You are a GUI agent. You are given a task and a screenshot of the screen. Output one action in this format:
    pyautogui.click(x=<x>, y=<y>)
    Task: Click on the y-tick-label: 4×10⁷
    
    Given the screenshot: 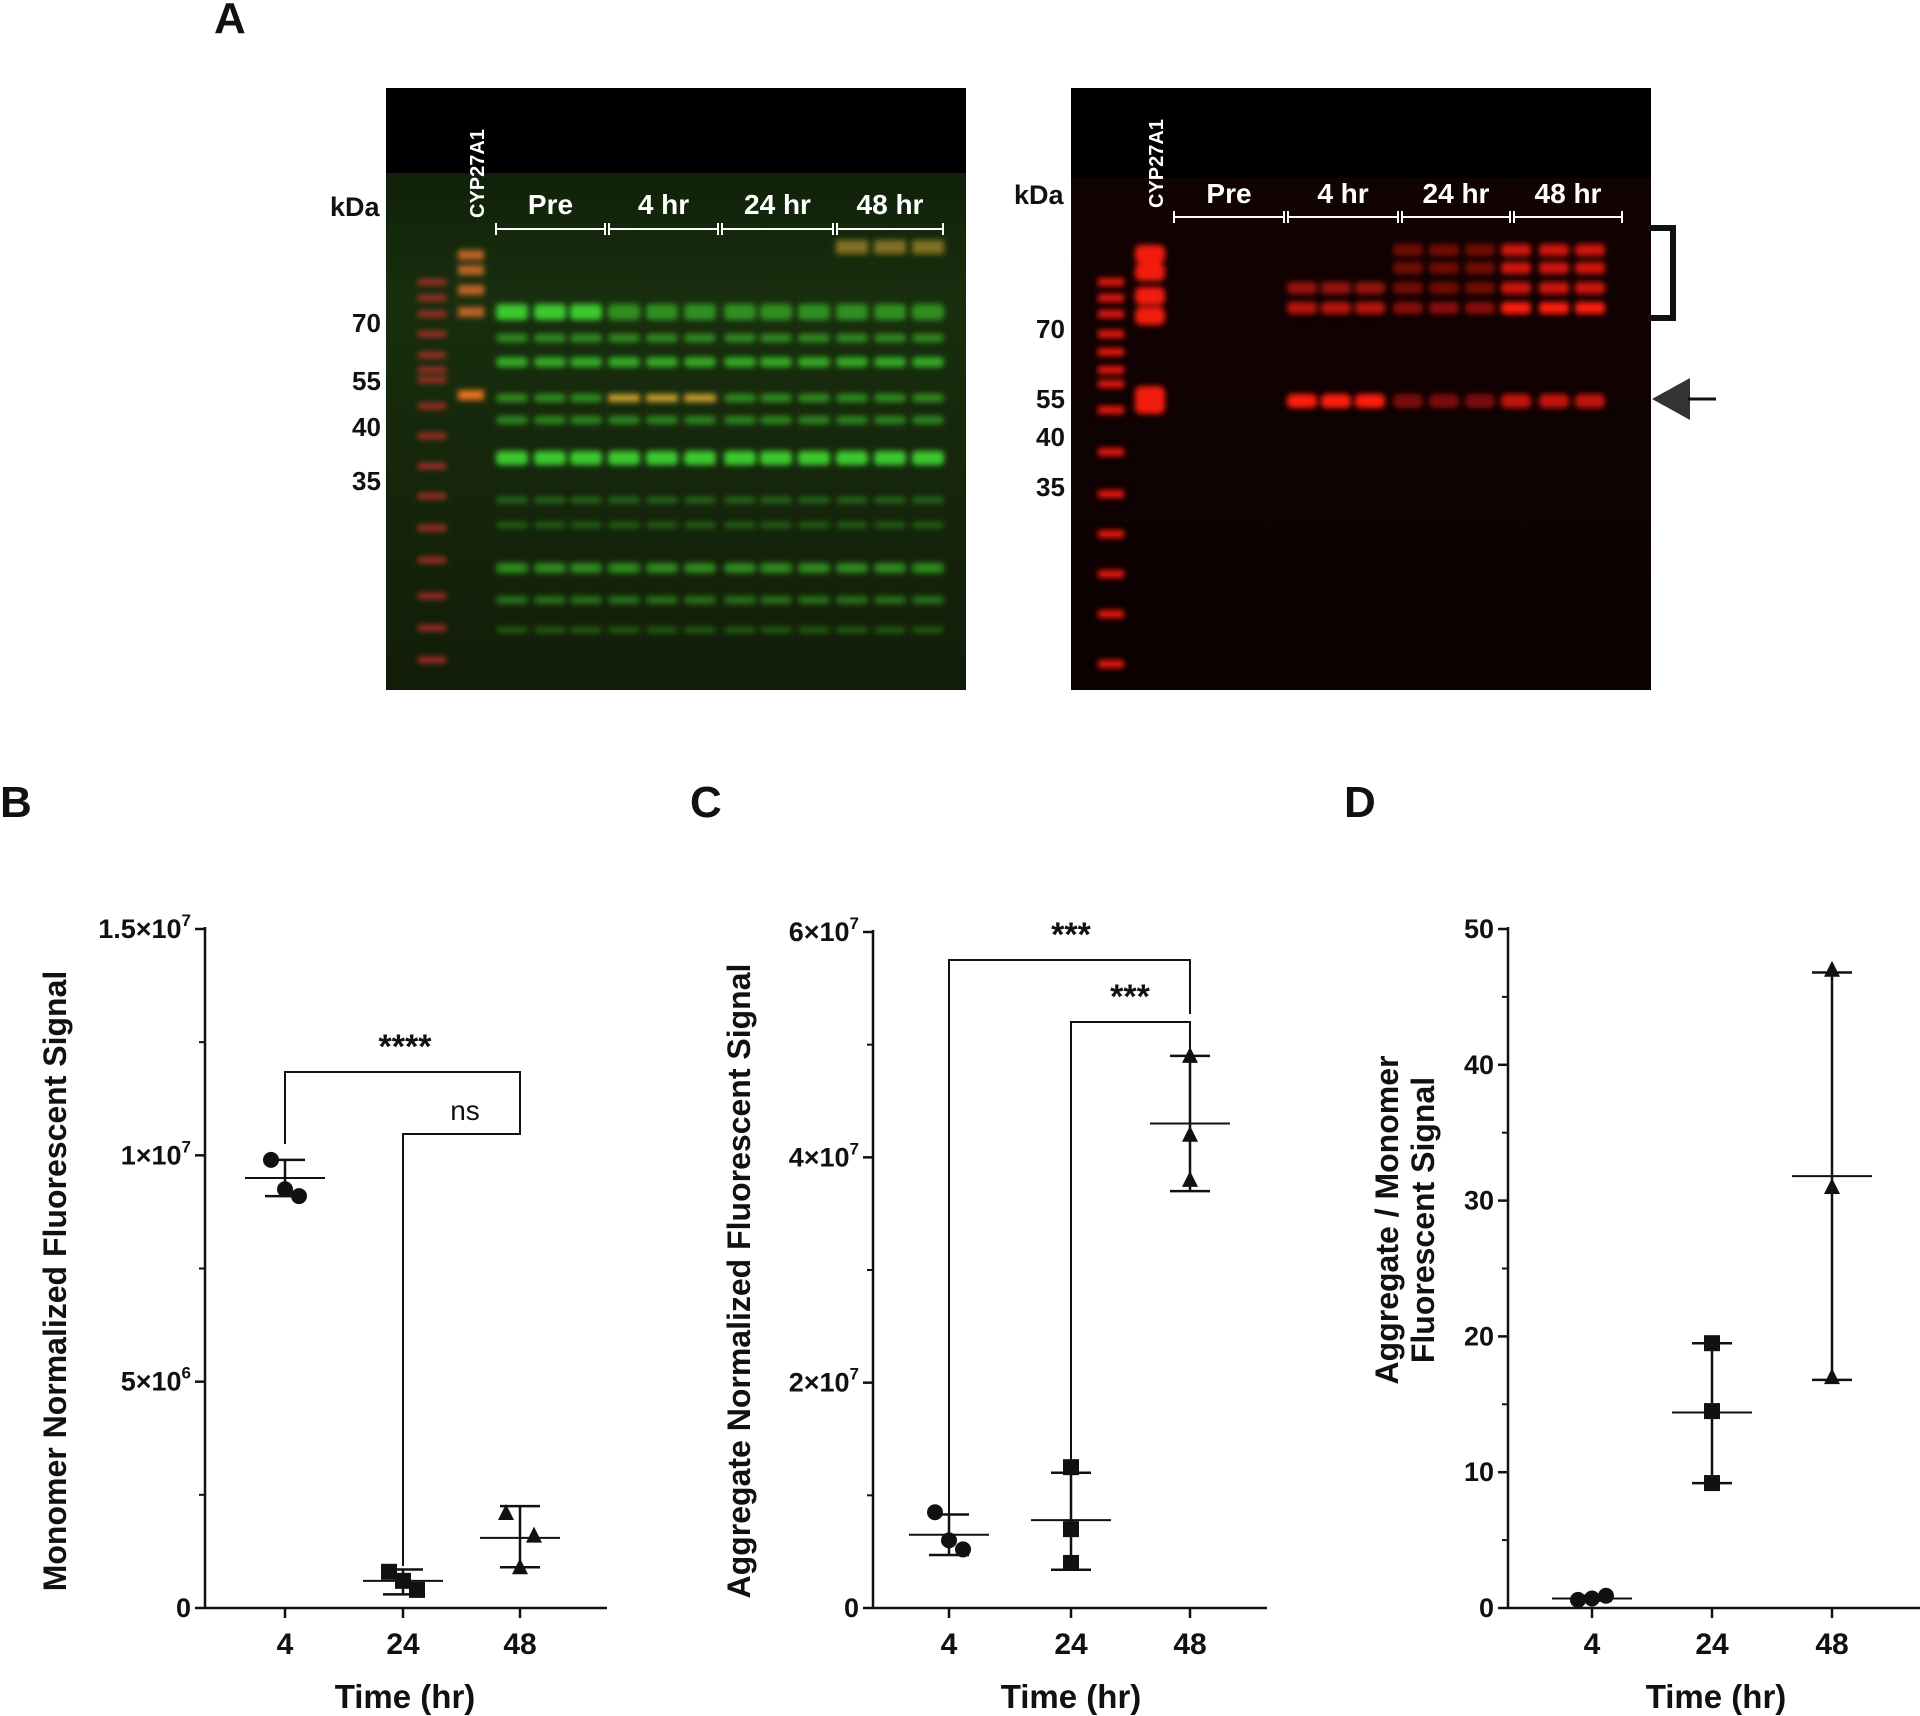 What is the action you would take?
    pyautogui.click(x=824, y=1155)
    